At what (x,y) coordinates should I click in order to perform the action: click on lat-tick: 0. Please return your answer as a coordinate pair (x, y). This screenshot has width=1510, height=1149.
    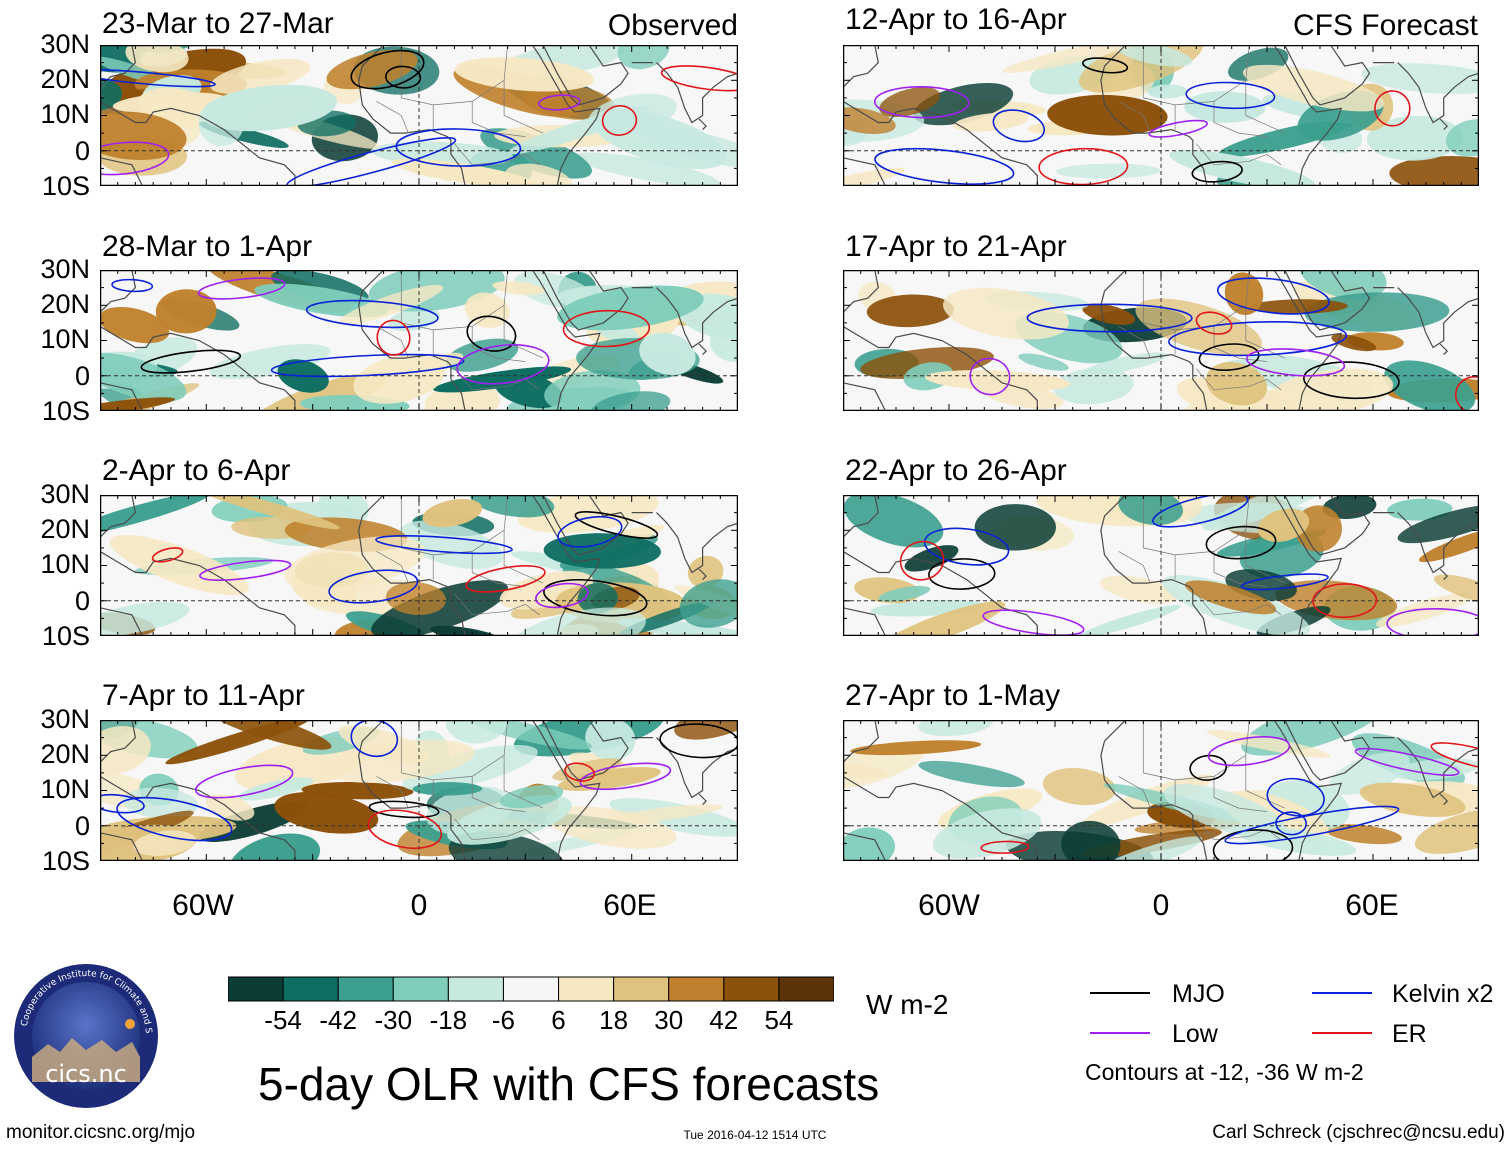
    Looking at the image, I should click on (82, 376).